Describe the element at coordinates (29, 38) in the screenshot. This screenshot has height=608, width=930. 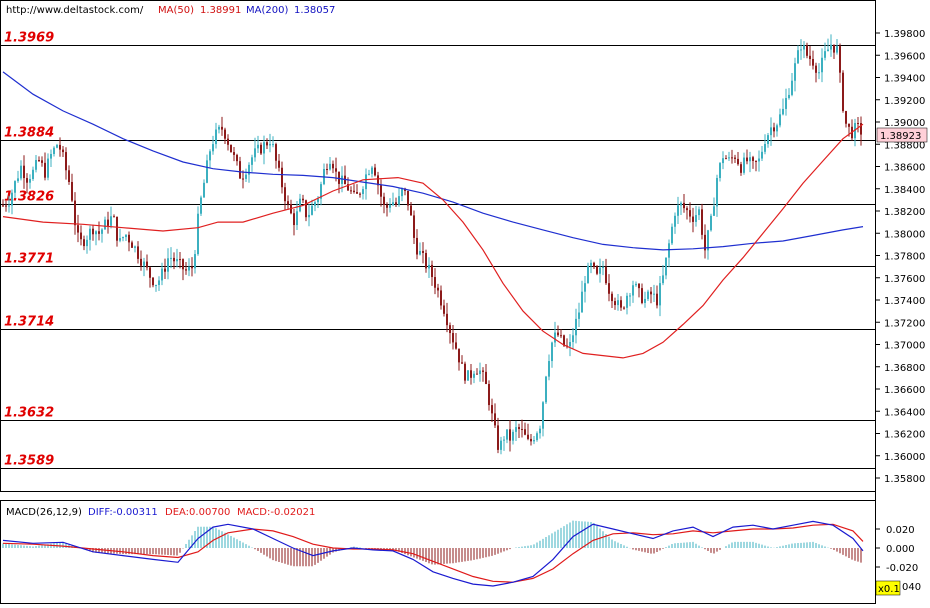
I see `level-label-0: 1.3969` at that location.